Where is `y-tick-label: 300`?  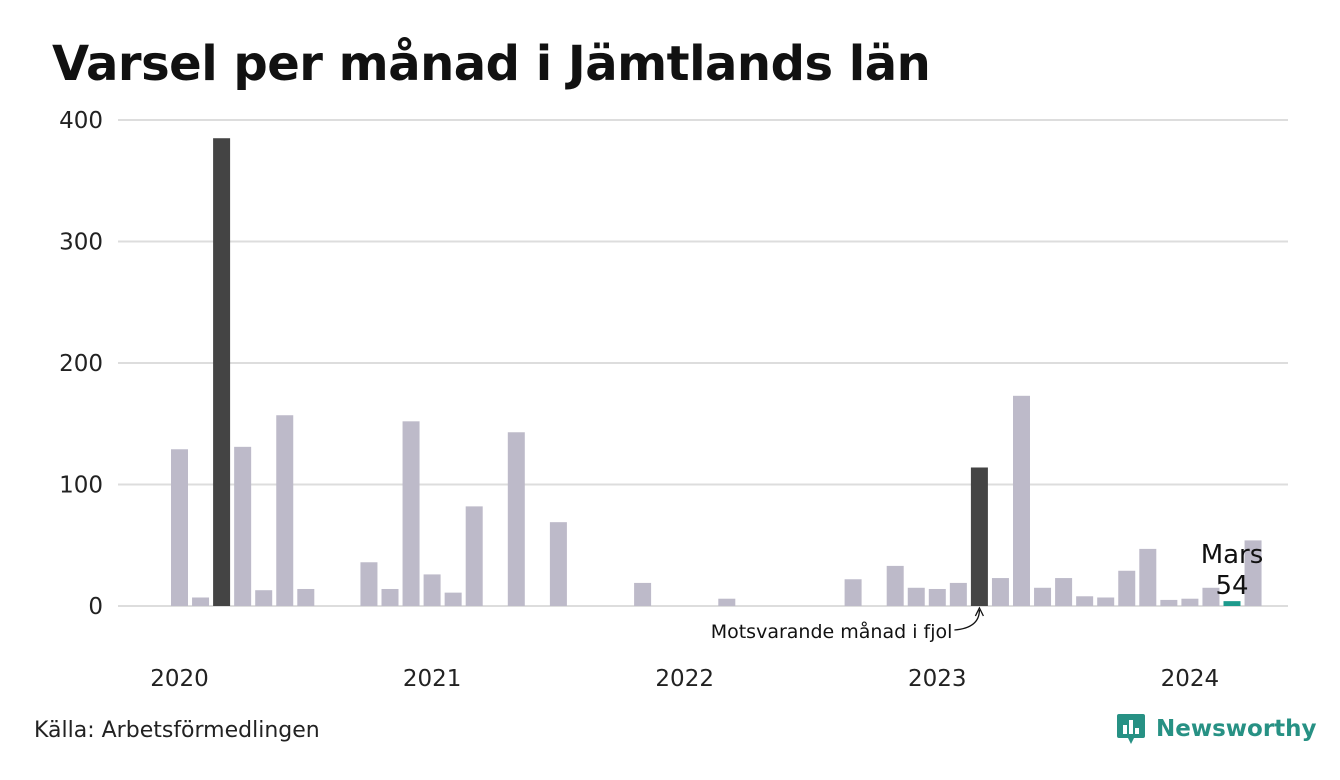 y-tick-label: 300 is located at coordinates (81, 243).